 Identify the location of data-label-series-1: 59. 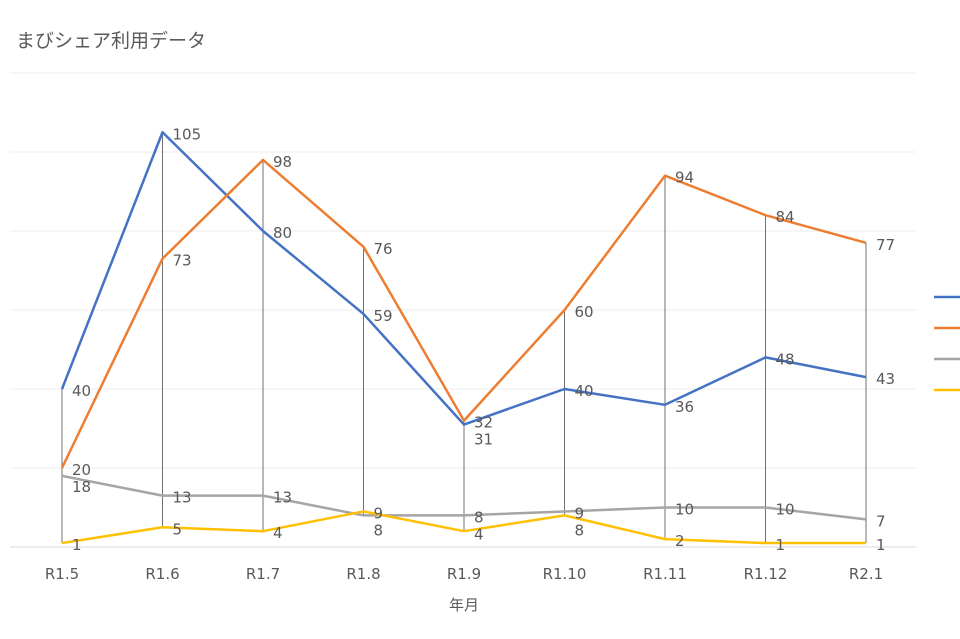
(383, 316).